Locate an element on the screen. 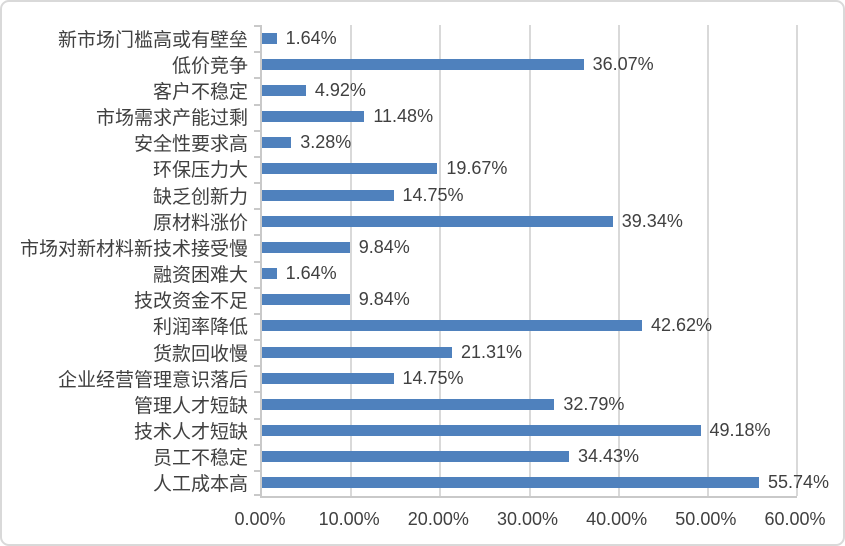 The height and width of the screenshot is (546, 845). x-tick-label: 60.00% is located at coordinates (795, 519).